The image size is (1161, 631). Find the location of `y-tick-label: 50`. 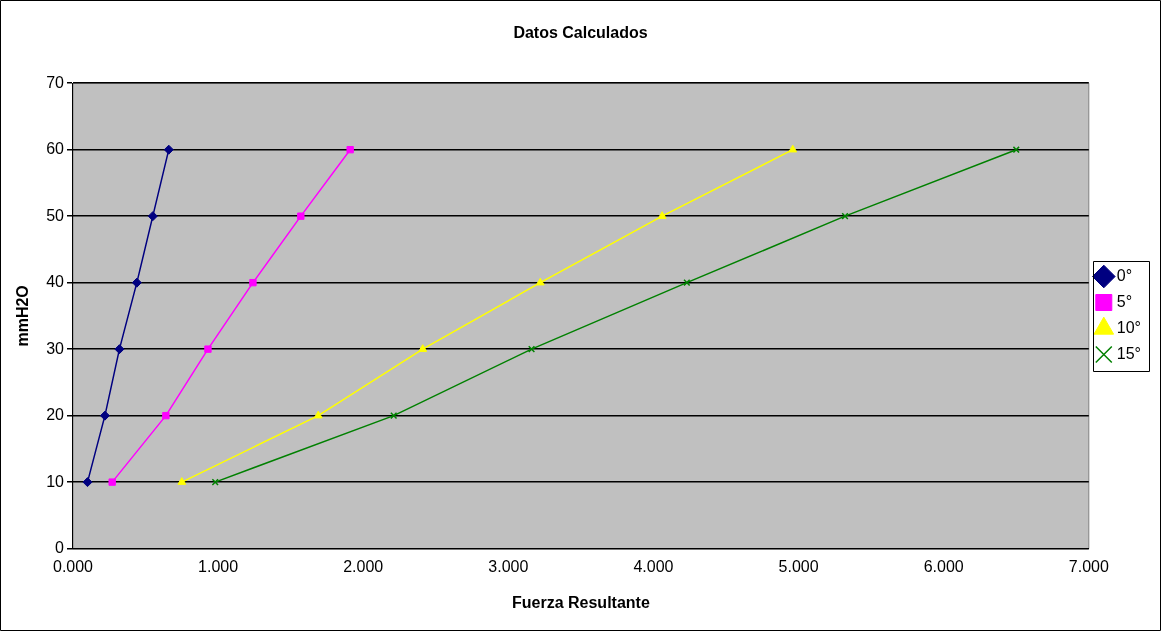

y-tick-label: 50 is located at coordinates (55, 215).